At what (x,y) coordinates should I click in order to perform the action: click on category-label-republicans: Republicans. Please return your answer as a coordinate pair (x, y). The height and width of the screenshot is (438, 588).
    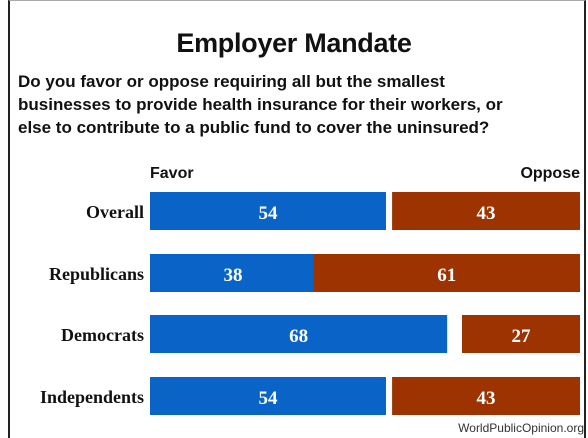
    Looking at the image, I should click on (96, 274).